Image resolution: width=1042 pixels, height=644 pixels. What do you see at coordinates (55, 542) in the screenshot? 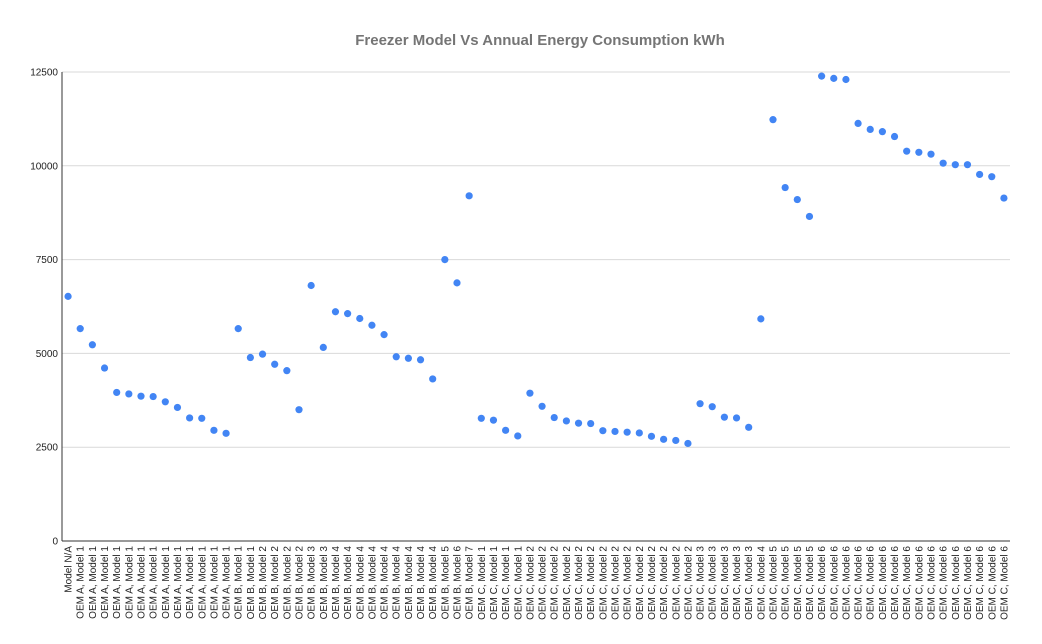
I see `y-tick-label: 0` at bounding box center [55, 542].